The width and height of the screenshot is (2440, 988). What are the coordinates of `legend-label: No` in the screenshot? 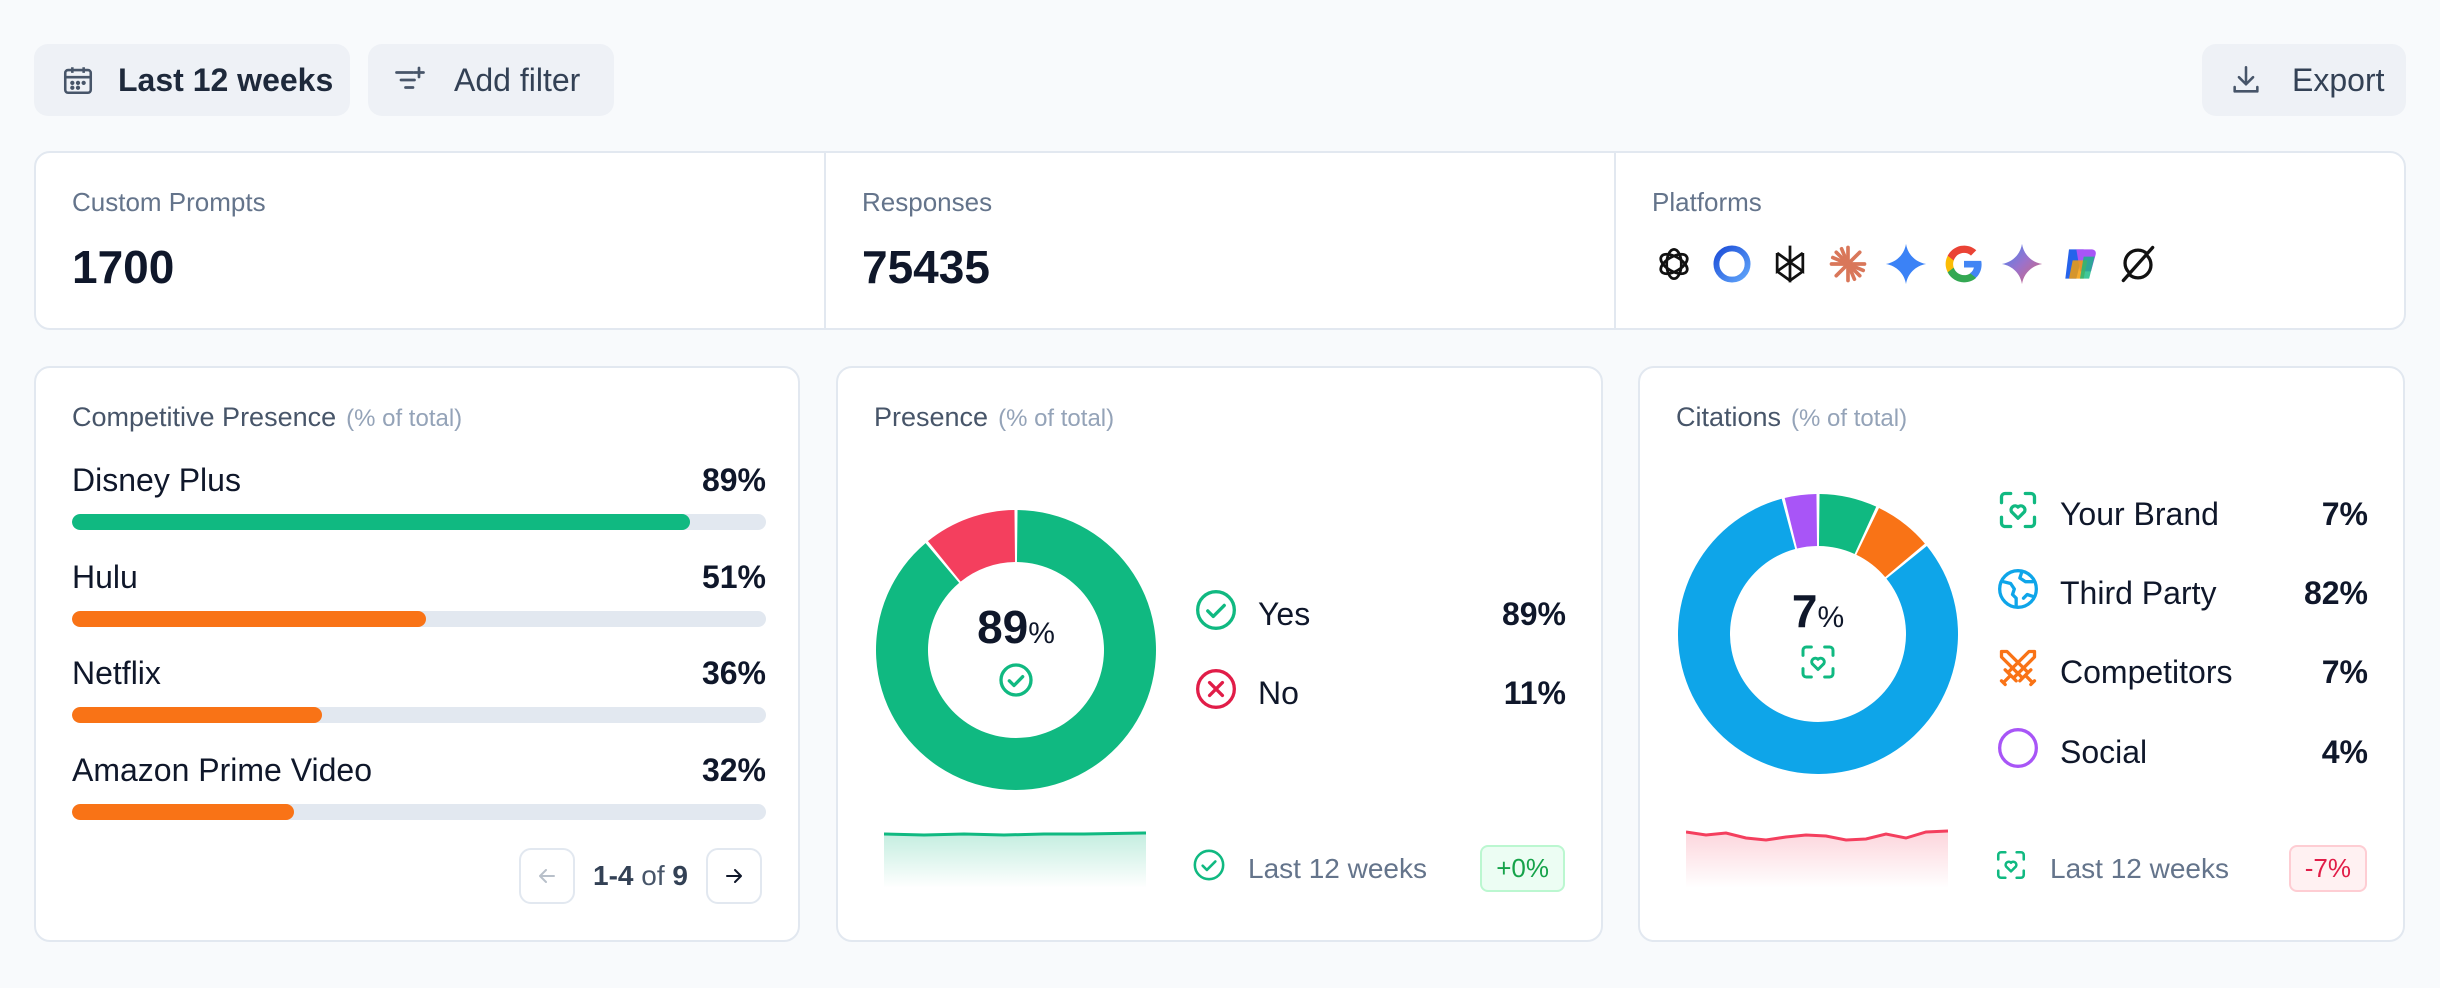 It's located at (1278, 692).